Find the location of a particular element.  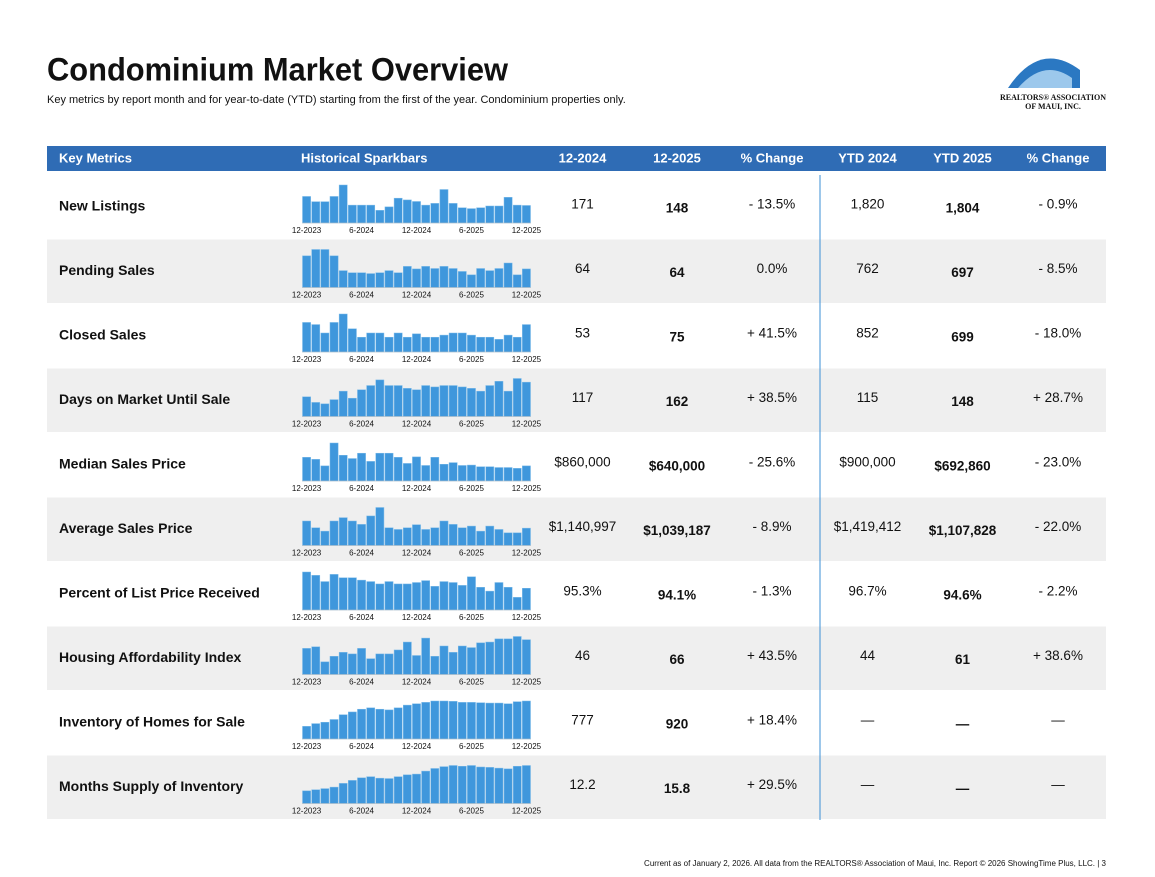

cell: - 2.2% is located at coordinates (1057, 591).